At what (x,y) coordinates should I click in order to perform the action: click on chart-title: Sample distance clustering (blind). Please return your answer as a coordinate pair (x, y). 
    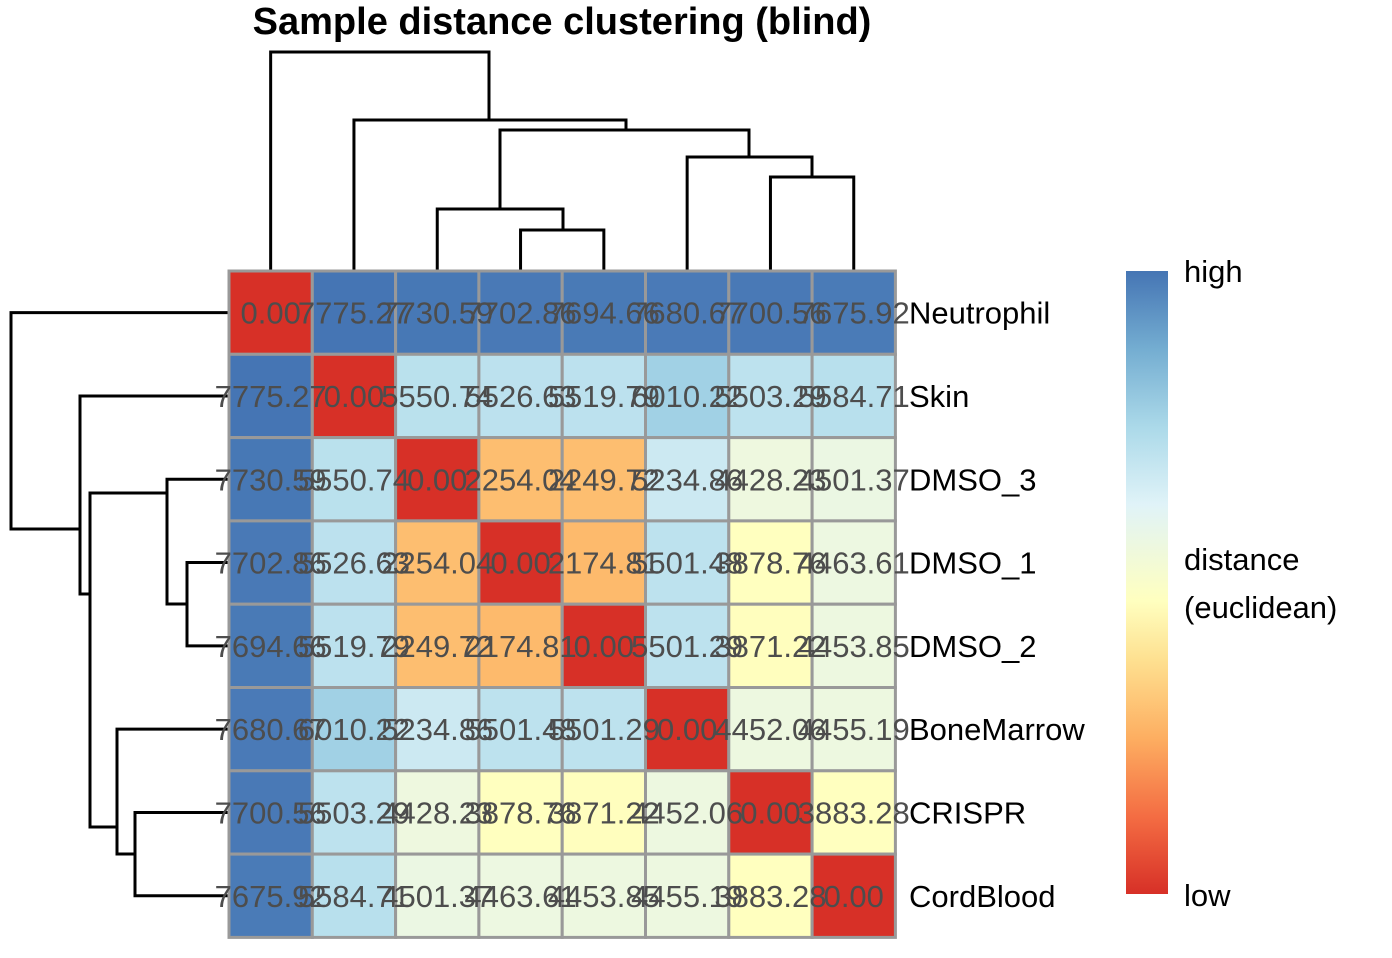
    Looking at the image, I should click on (562, 22).